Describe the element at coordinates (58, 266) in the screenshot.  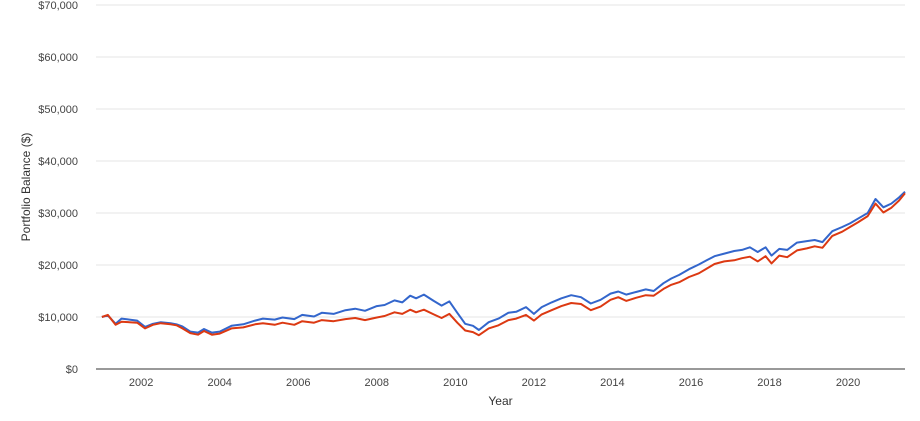
I see `y-tick-label: $20,000` at that location.